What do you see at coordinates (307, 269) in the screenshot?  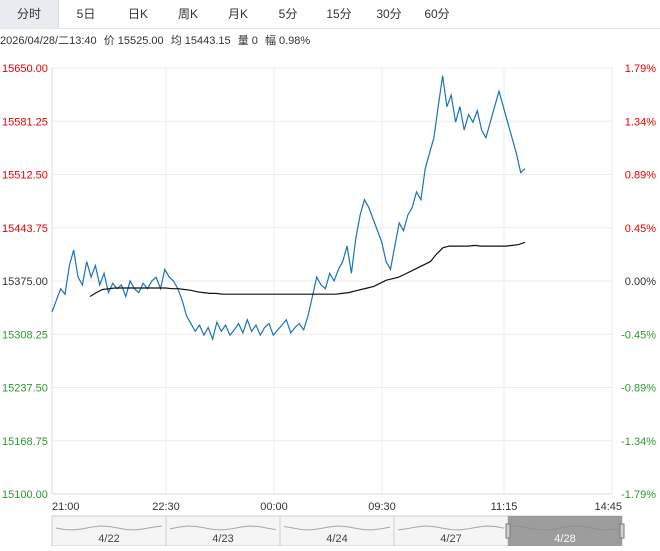 I see `average-line` at bounding box center [307, 269].